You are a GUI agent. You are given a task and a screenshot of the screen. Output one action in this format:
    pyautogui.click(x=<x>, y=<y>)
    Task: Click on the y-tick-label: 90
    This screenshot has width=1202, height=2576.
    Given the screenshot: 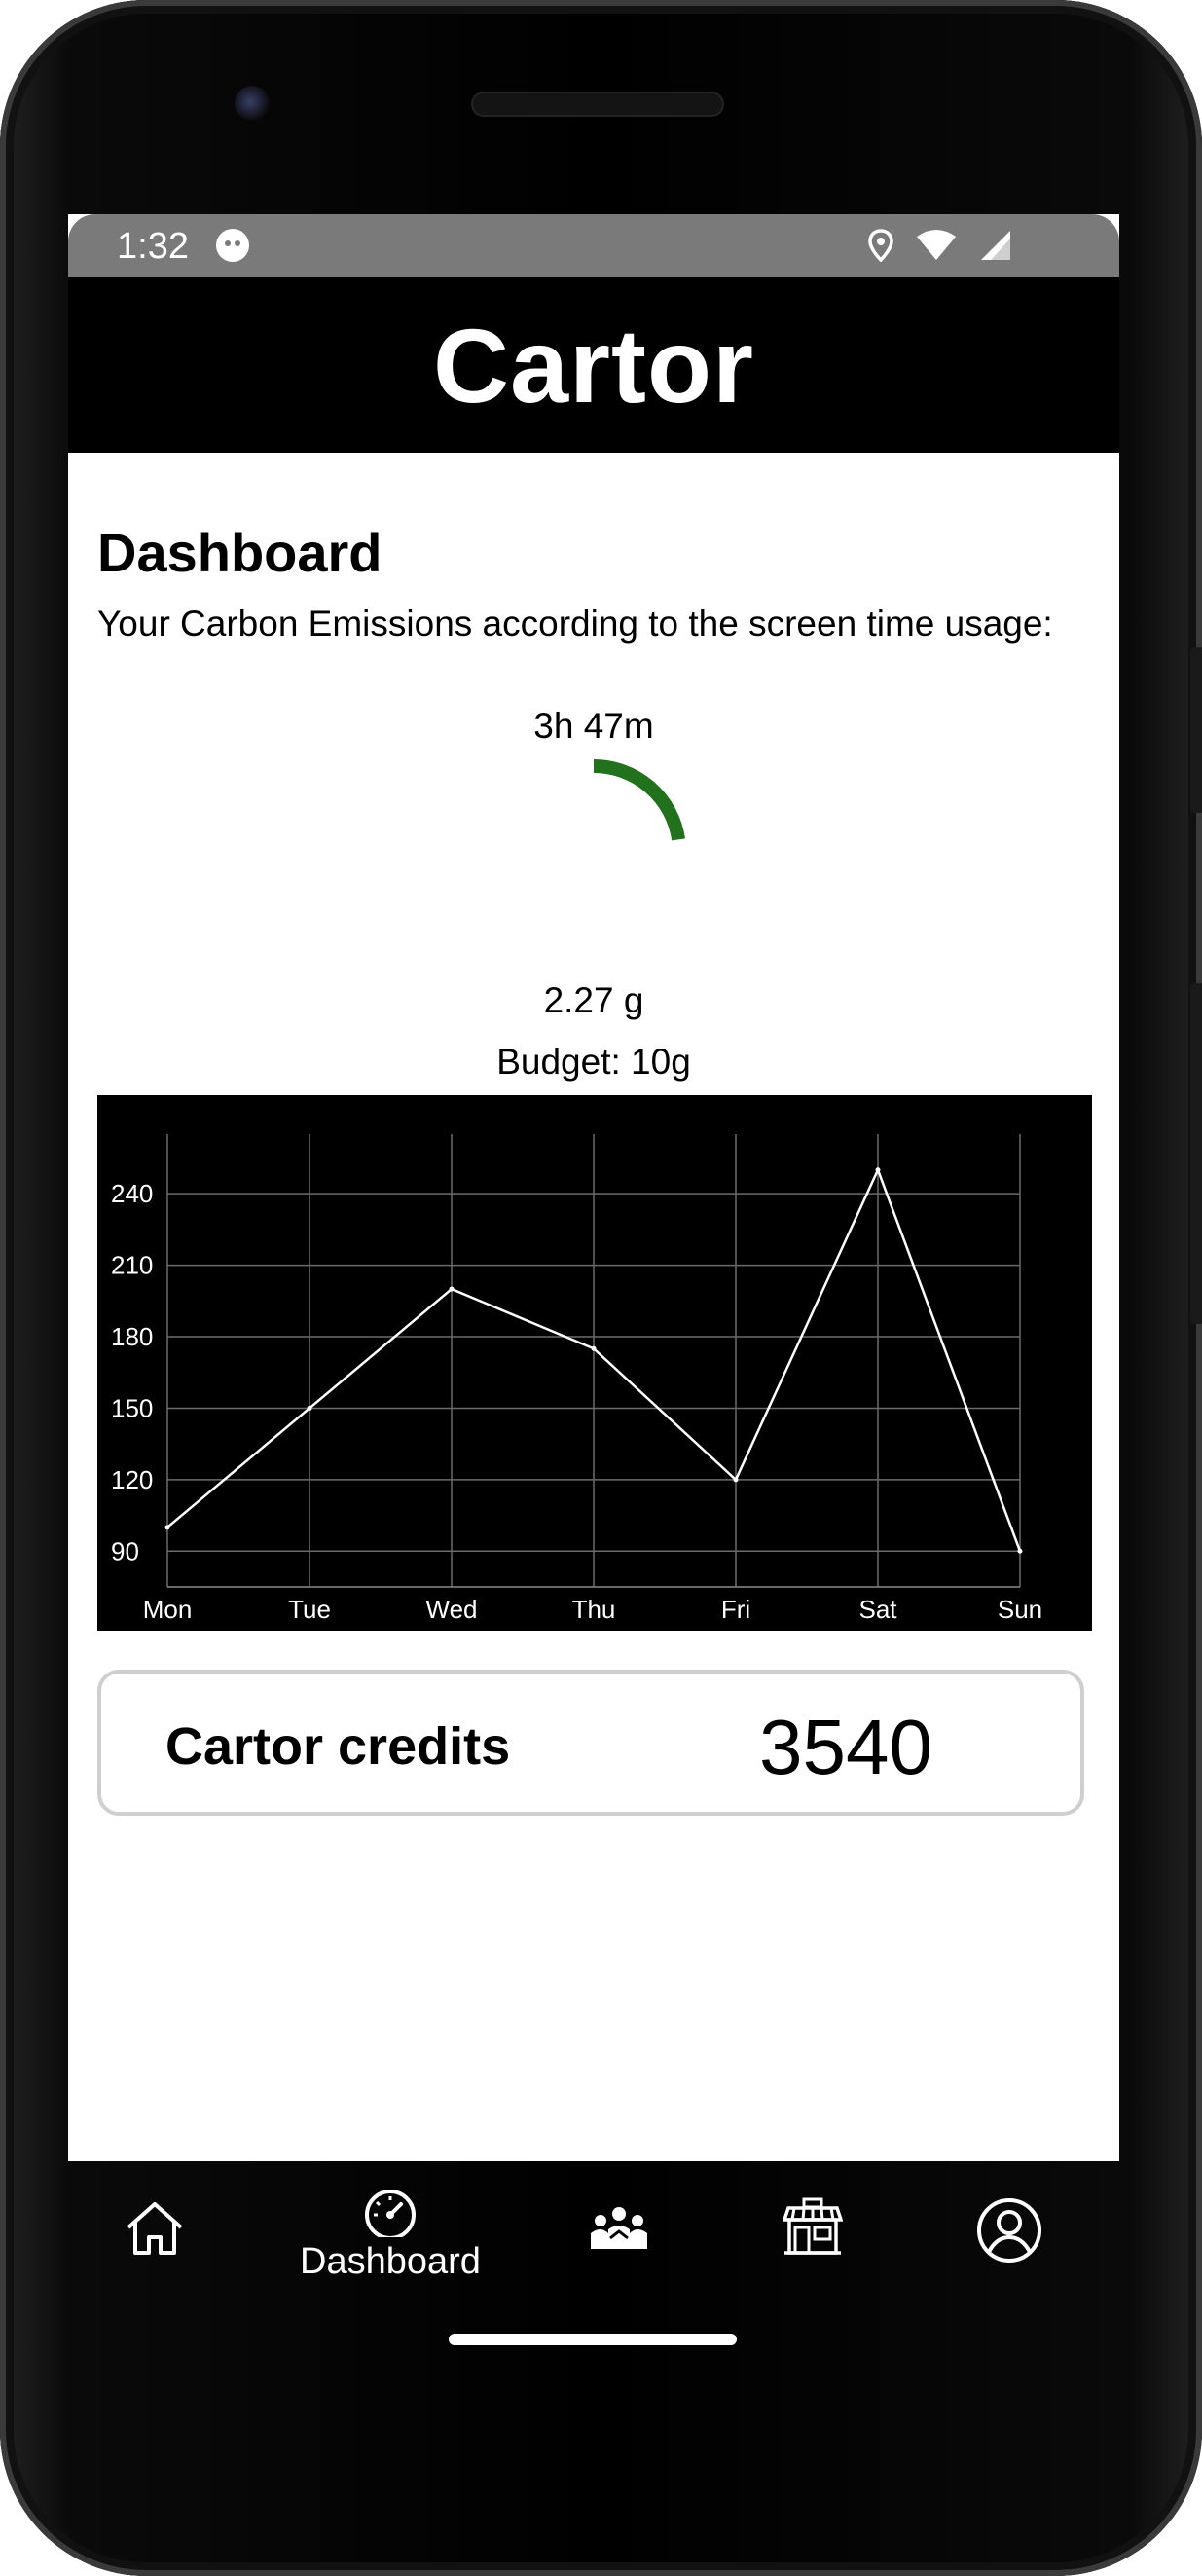 What is the action you would take?
    pyautogui.click(x=125, y=1550)
    